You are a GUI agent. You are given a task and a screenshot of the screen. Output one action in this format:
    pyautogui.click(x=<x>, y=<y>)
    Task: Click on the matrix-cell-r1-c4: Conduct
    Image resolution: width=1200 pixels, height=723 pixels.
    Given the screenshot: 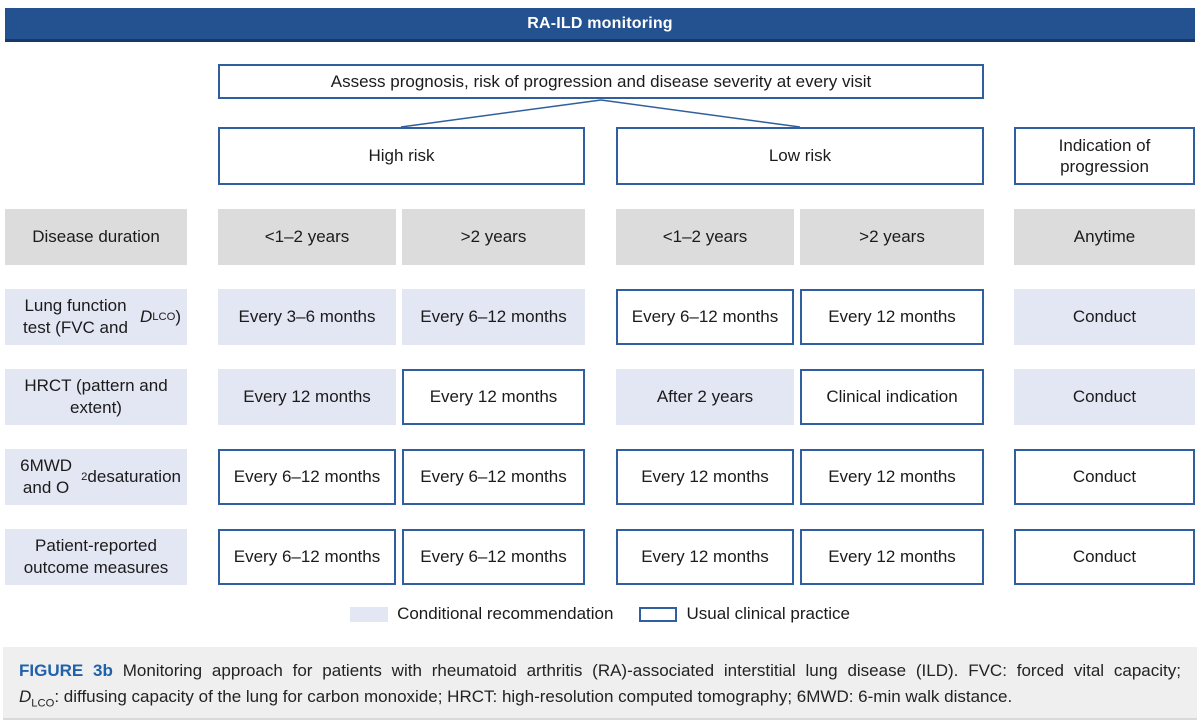 What is the action you would take?
    pyautogui.click(x=1104, y=317)
    